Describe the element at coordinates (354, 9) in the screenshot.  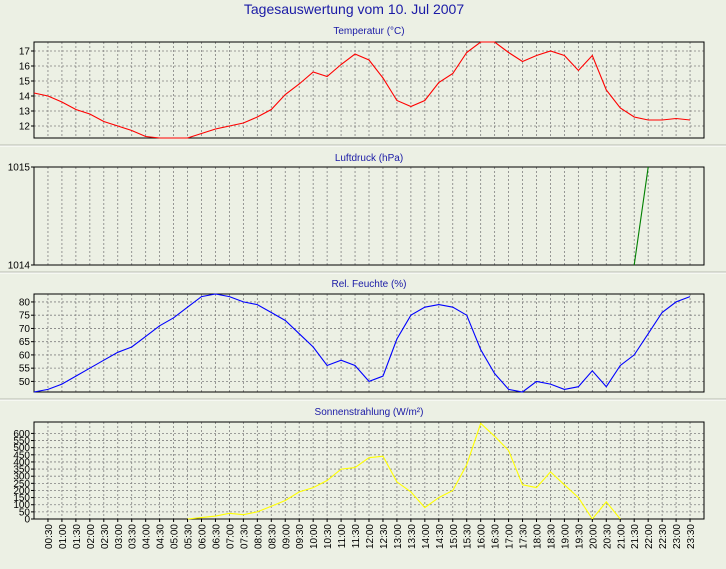
I see `page-title: Tagesauswertung vom 10. Jul 2007` at that location.